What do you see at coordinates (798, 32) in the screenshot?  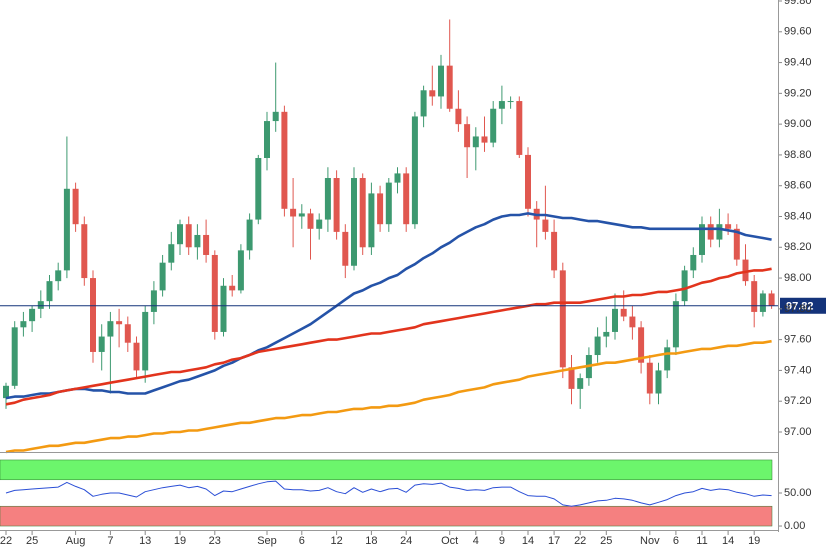 I see `y-tick-label: 99.60` at bounding box center [798, 32].